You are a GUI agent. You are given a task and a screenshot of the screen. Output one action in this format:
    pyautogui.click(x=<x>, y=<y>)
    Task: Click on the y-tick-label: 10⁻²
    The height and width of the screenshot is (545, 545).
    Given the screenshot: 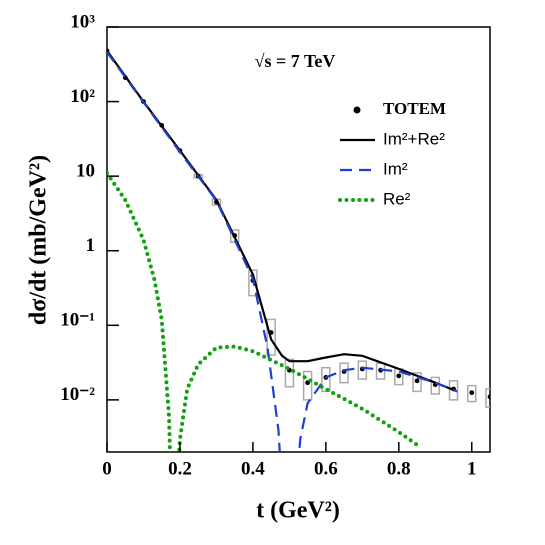 What is the action you would take?
    pyautogui.click(x=77, y=394)
    